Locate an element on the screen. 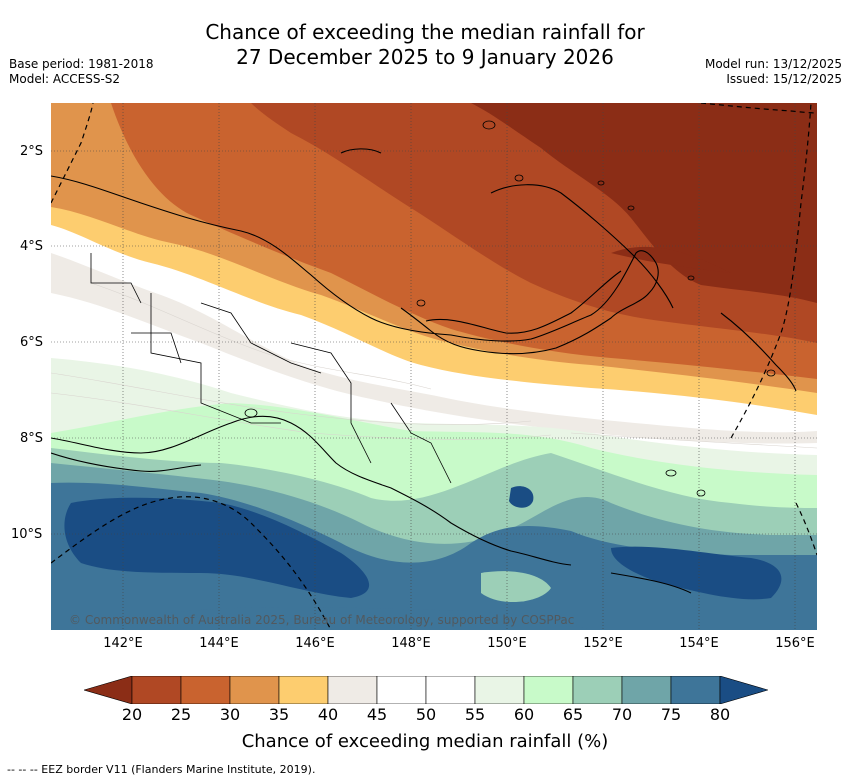 The image size is (850, 781). meta-left: Base period: 1981-2018 Model: ACCESS-S2 is located at coordinates (81, 72).